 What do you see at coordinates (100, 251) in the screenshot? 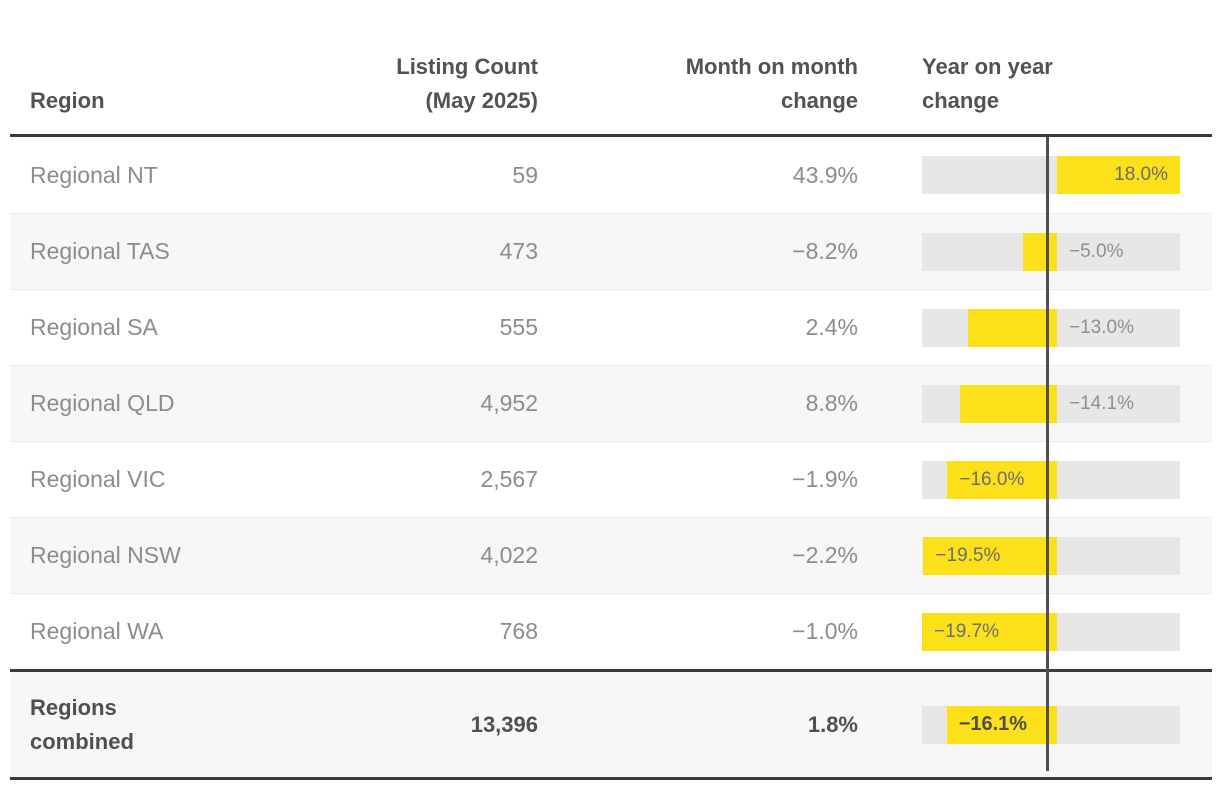
I see `region-cell: Regional TAS` at bounding box center [100, 251].